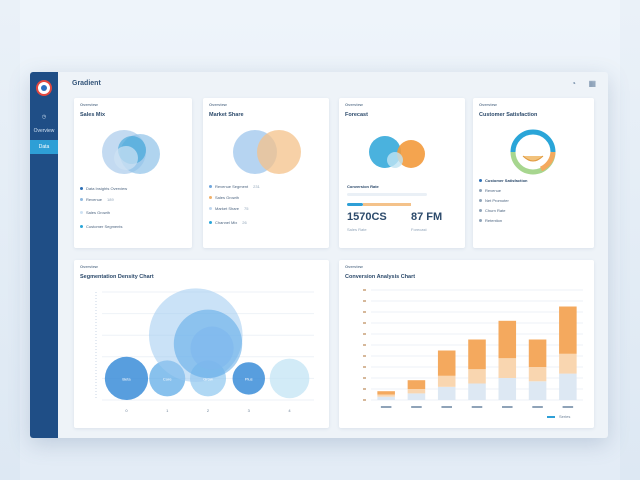  Describe the element at coordinates (126, 158) in the screenshot. I see `venn-circle-d` at that location.